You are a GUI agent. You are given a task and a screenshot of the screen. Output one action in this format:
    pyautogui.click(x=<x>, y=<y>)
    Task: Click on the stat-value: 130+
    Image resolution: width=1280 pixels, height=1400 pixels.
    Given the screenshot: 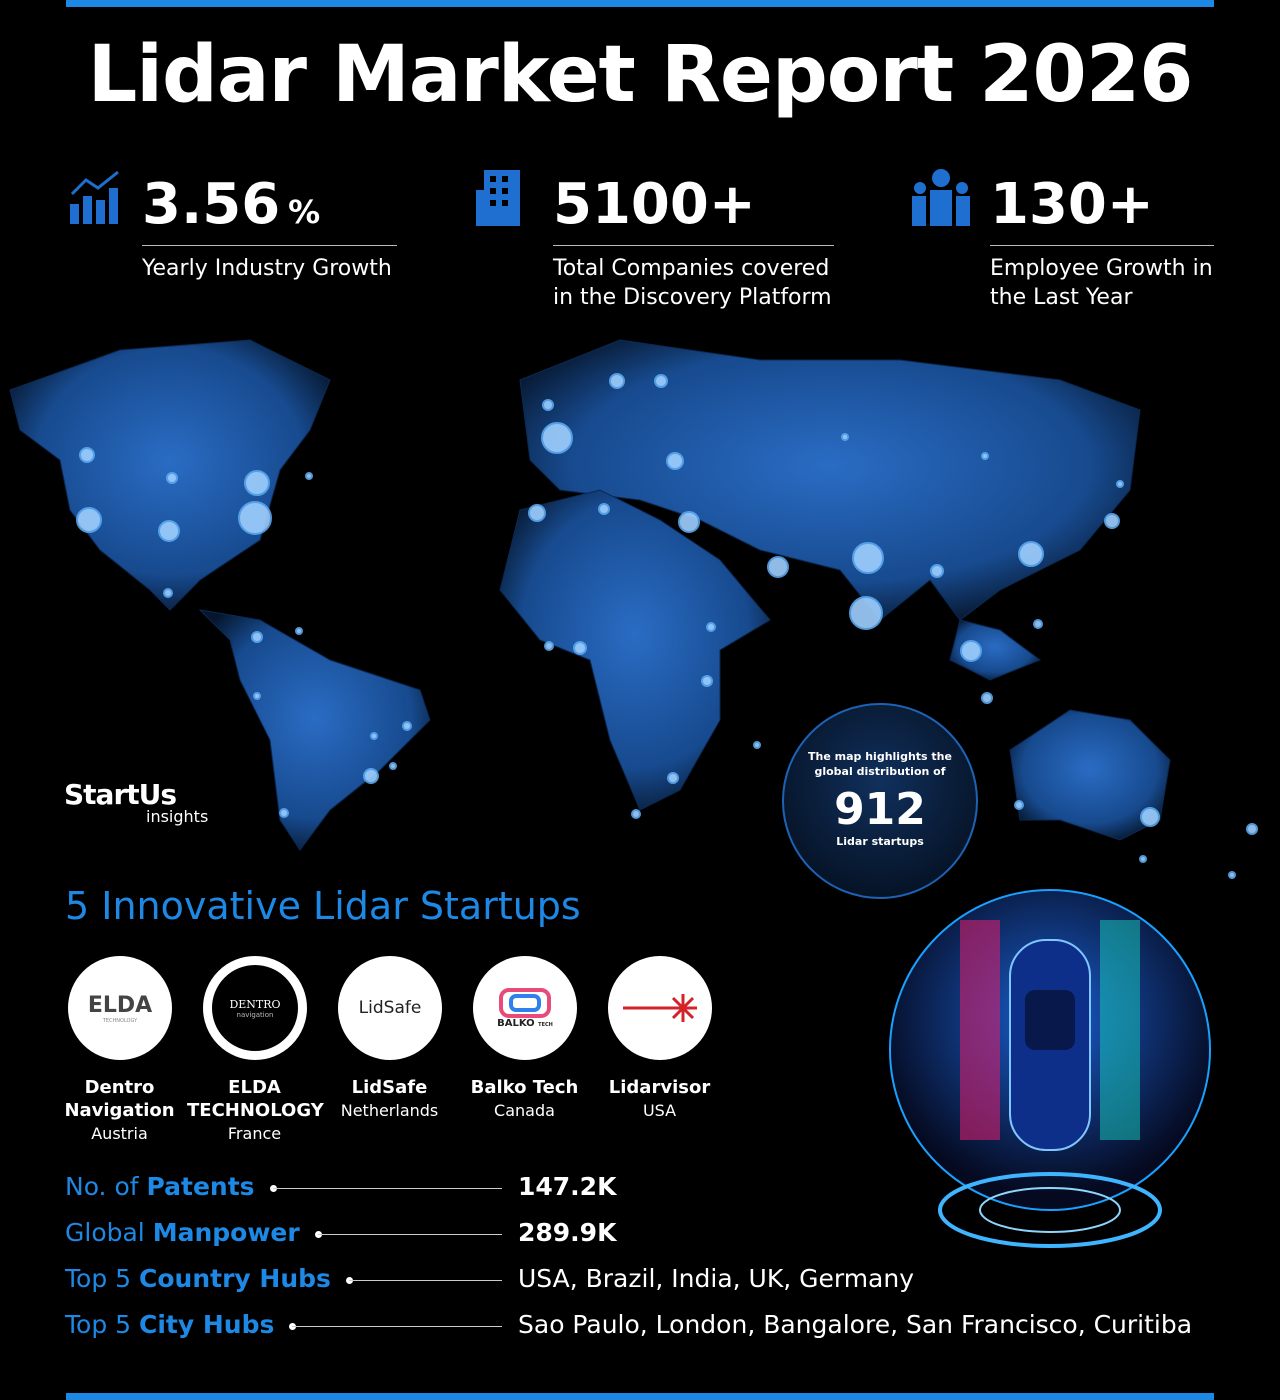 What is the action you would take?
    pyautogui.click(x=1072, y=204)
    